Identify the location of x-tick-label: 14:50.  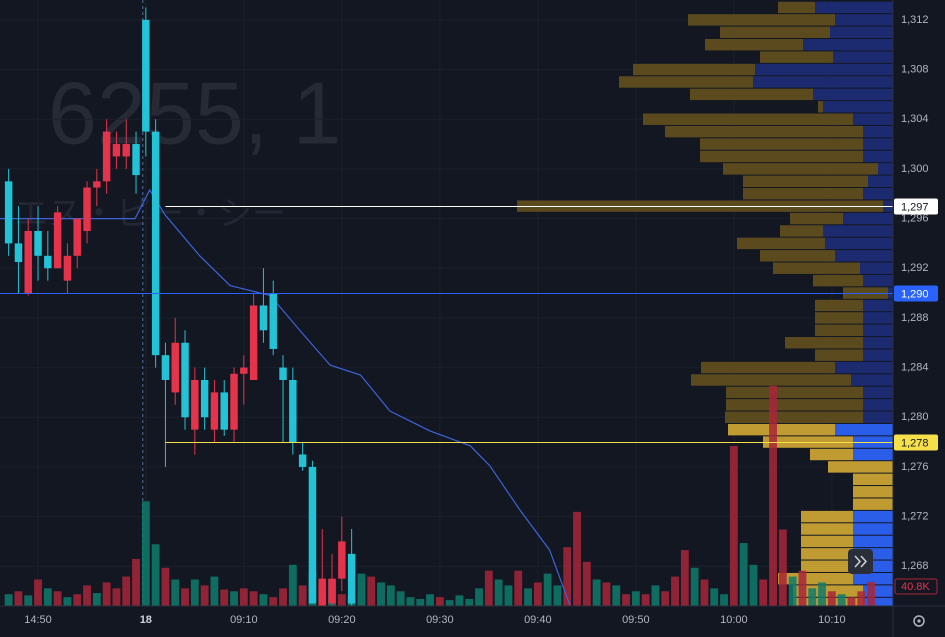
(38, 620).